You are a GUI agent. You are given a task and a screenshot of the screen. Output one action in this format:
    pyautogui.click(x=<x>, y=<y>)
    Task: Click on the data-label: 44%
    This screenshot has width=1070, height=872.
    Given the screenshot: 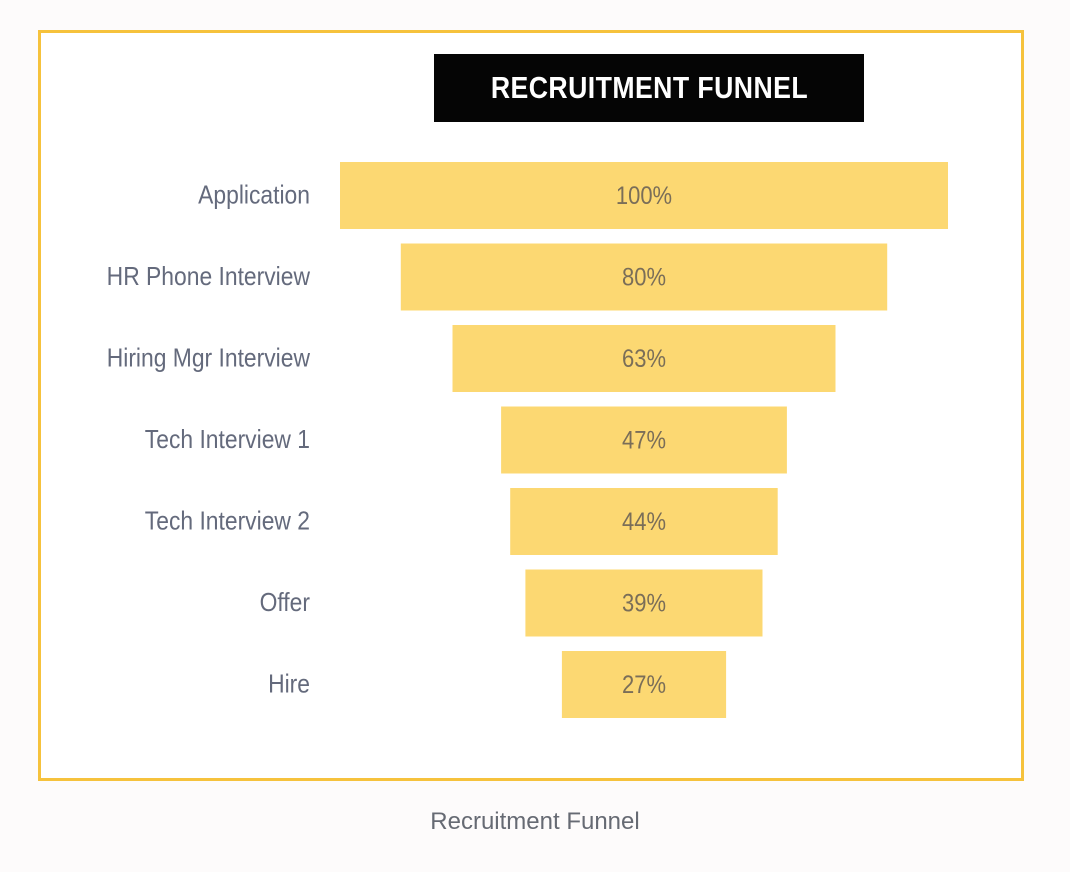 What is the action you would take?
    pyautogui.click(x=644, y=522)
    